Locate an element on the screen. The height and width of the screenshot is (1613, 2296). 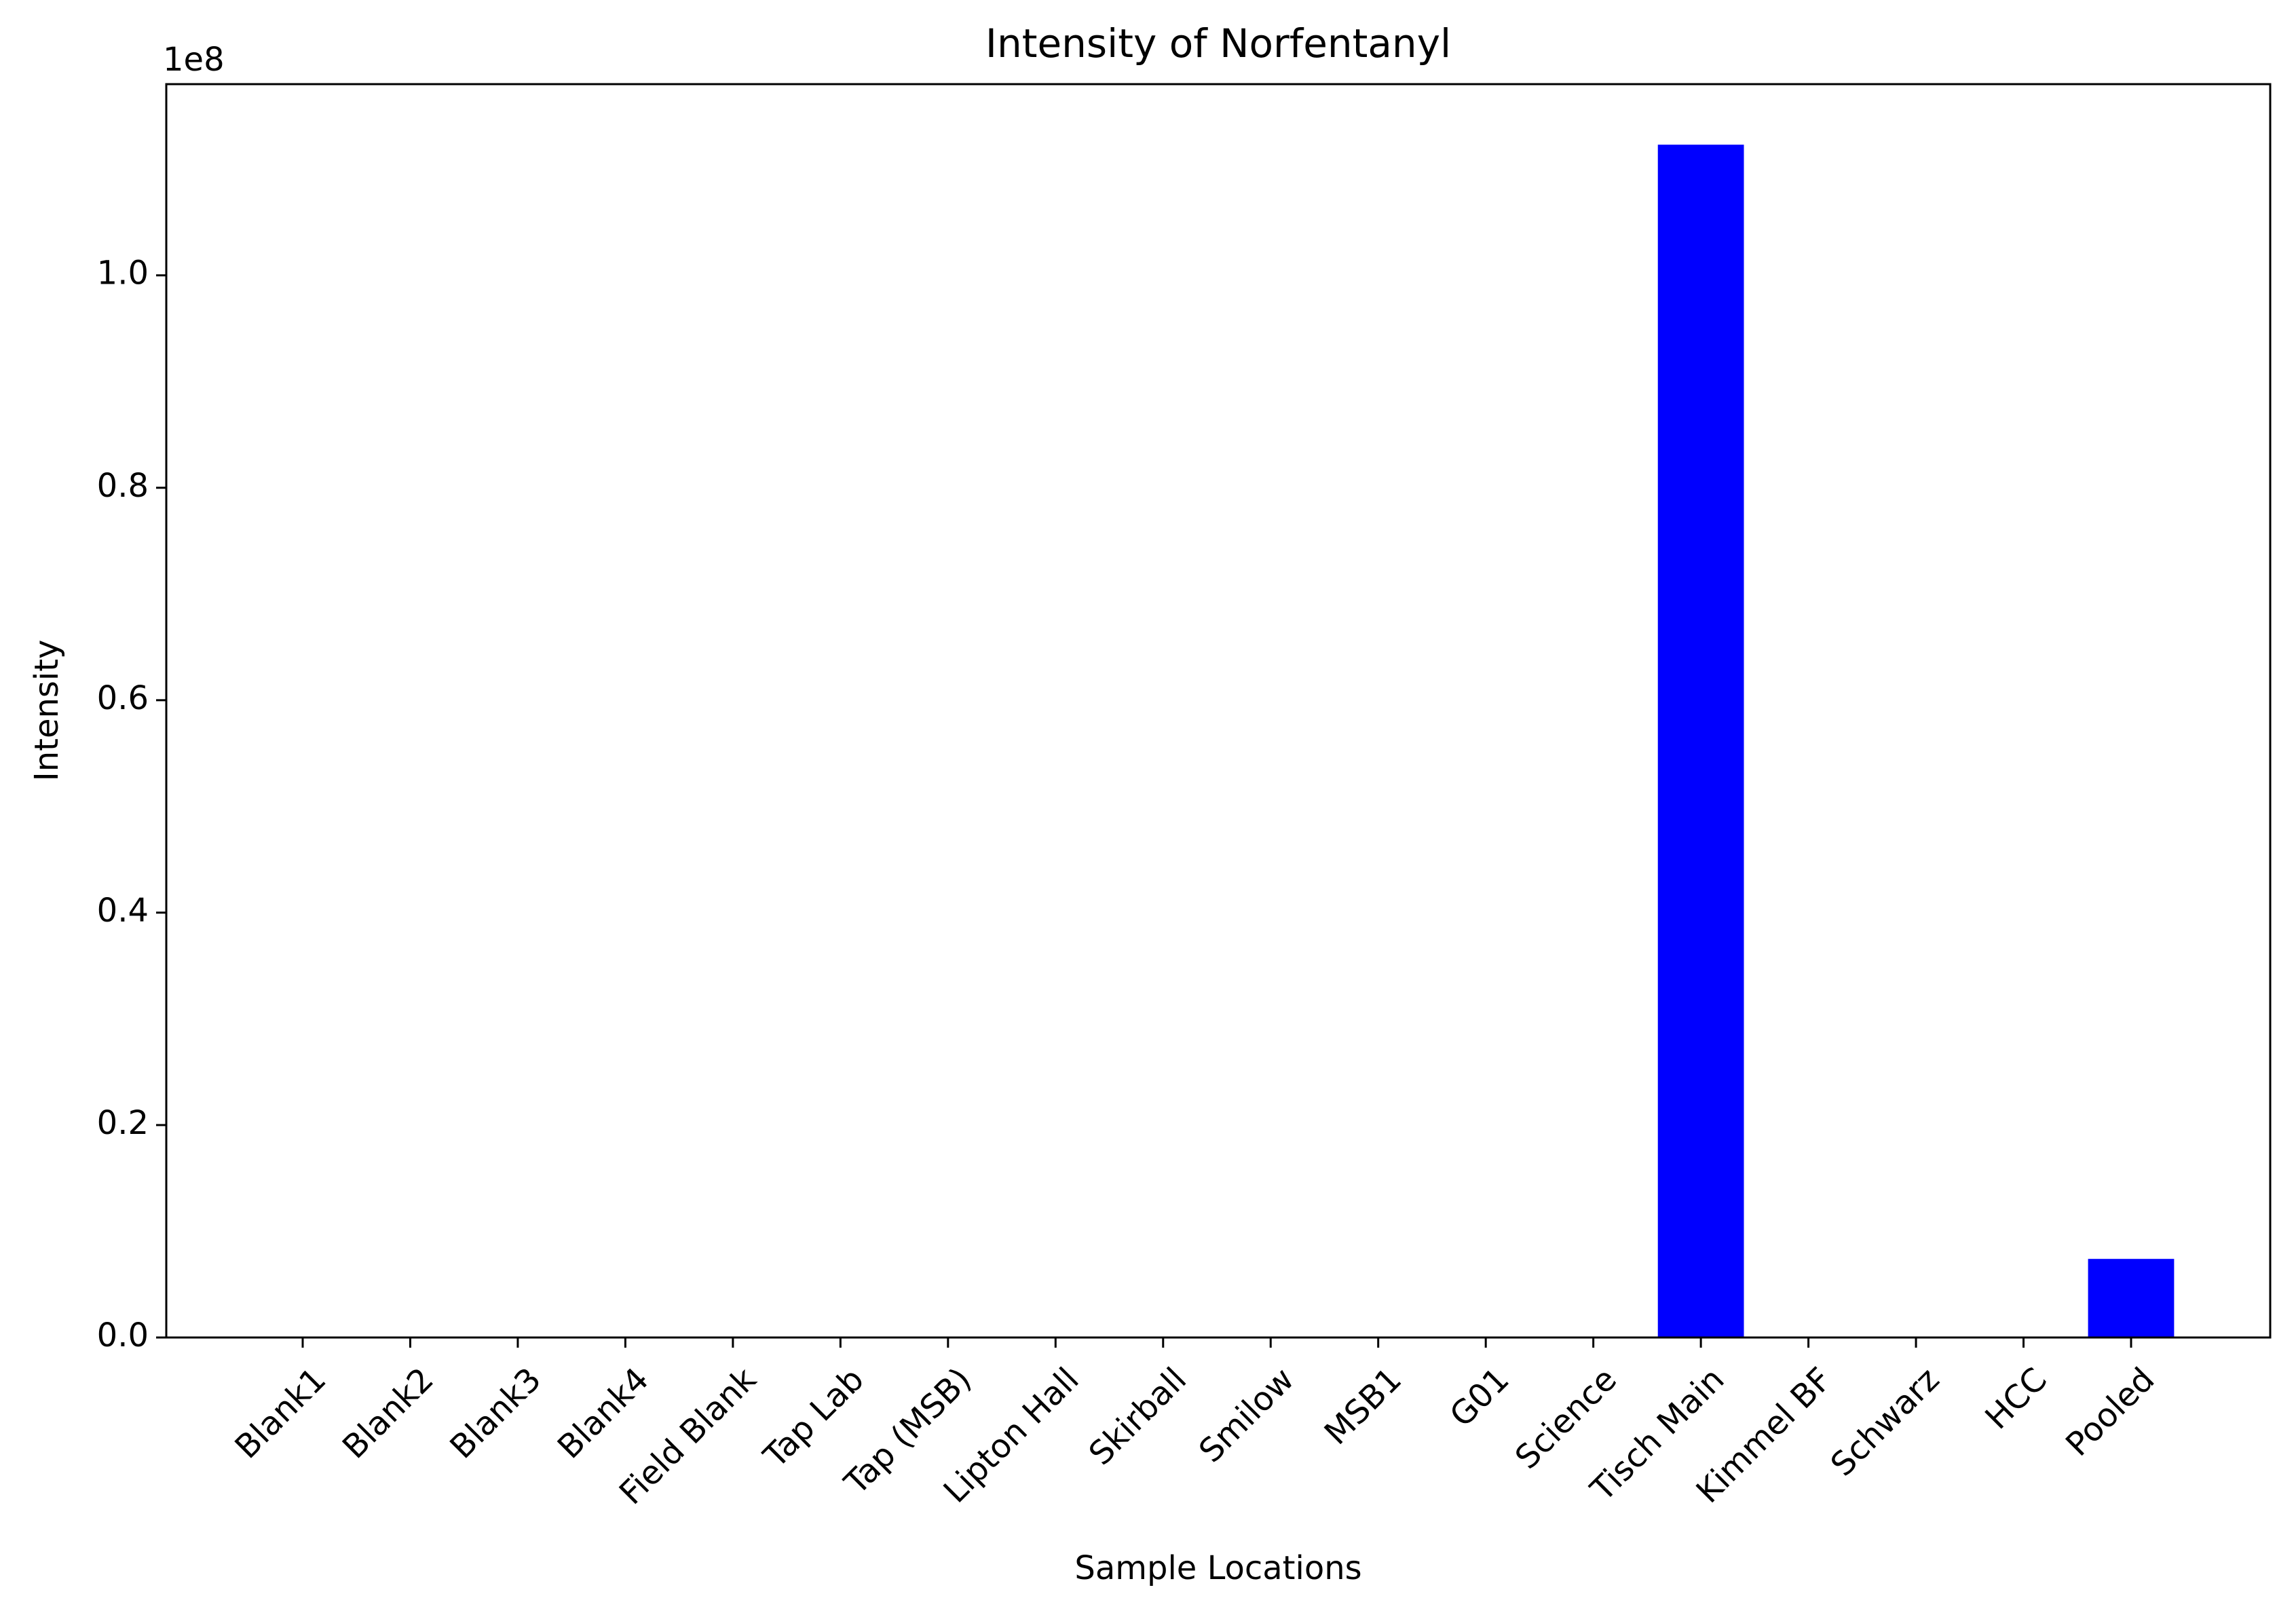
y-tick-label-5: 1.0 is located at coordinates (123, 273).